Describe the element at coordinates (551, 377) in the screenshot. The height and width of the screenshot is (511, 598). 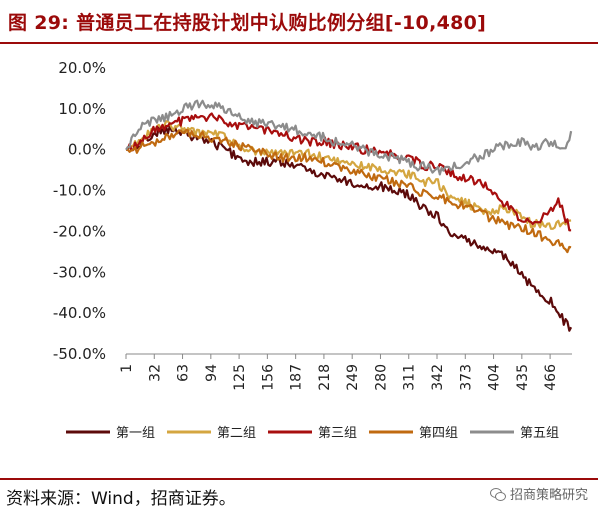
I see `x-tick-label: 466` at that location.